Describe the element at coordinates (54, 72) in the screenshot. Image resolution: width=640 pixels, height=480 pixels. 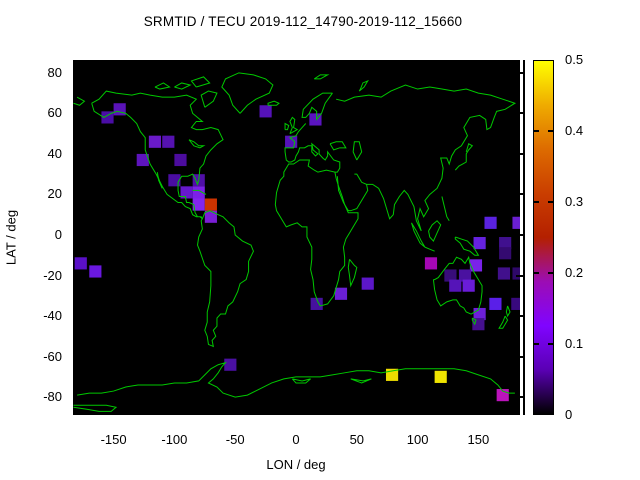
I see `y-tick-label: 80` at that location.